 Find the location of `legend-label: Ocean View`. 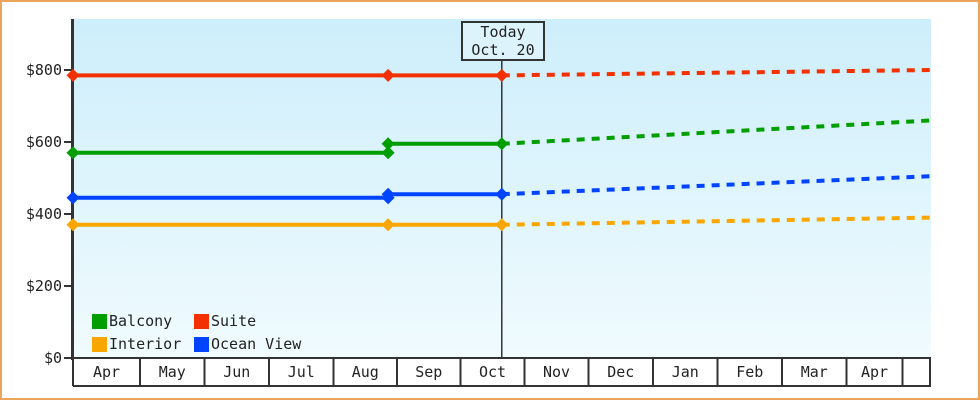

legend-label: Ocean View is located at coordinates (256, 344).